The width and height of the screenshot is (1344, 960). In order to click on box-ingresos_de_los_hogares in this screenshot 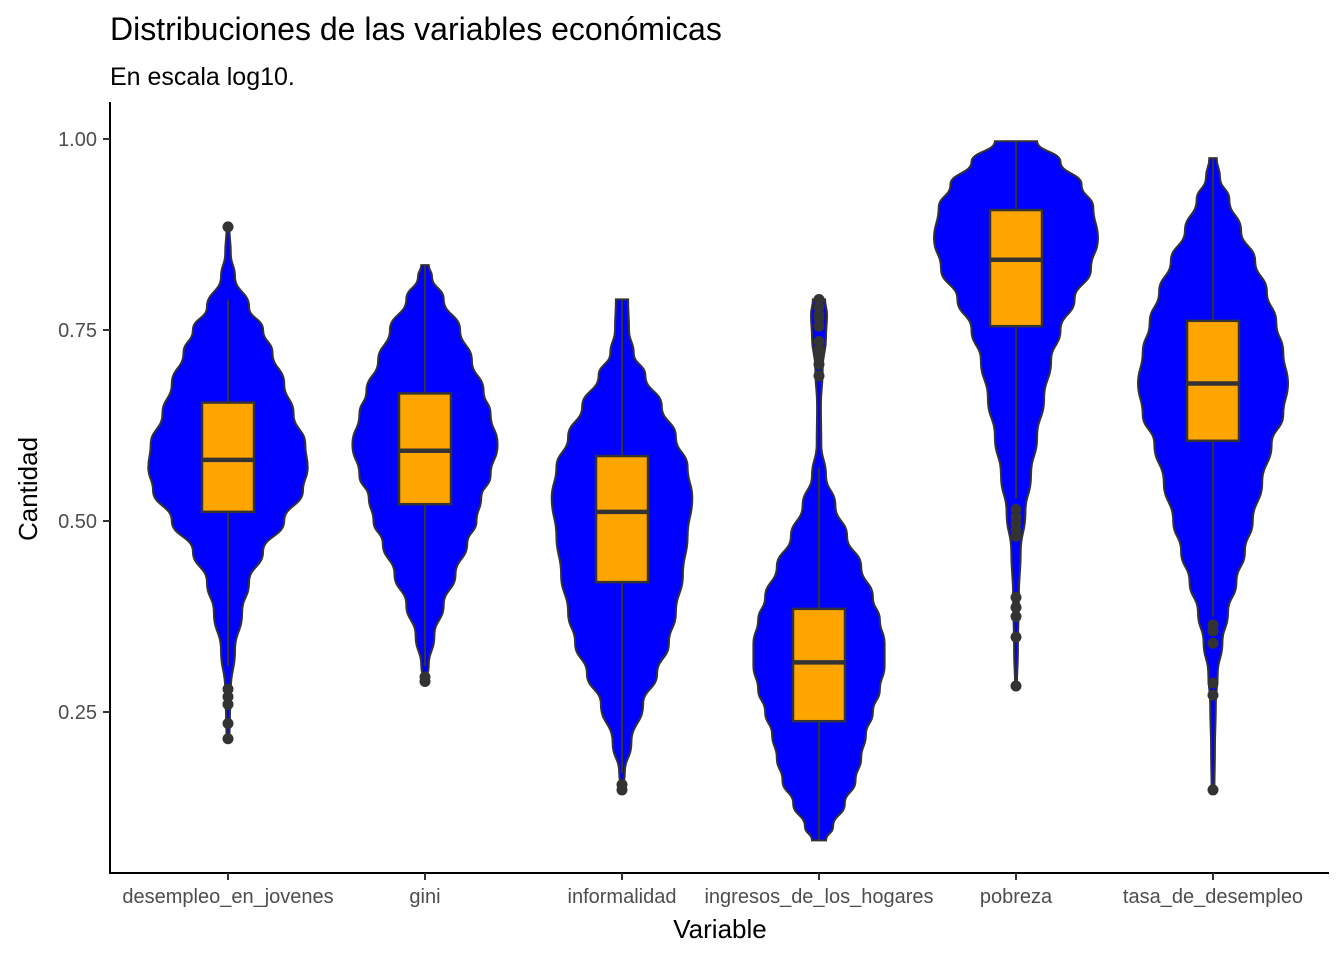, I will do `click(819, 665)`.